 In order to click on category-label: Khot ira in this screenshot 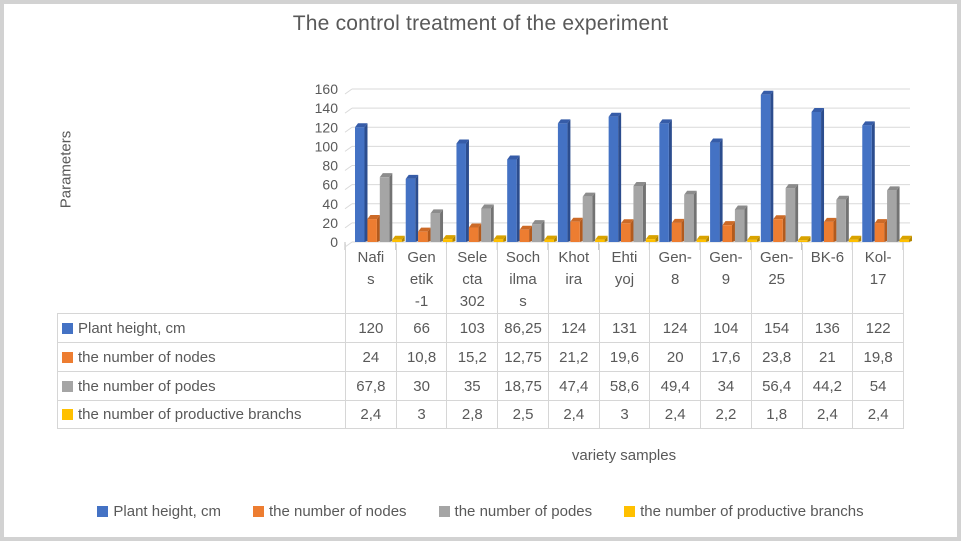, I will do `click(574, 268)`.